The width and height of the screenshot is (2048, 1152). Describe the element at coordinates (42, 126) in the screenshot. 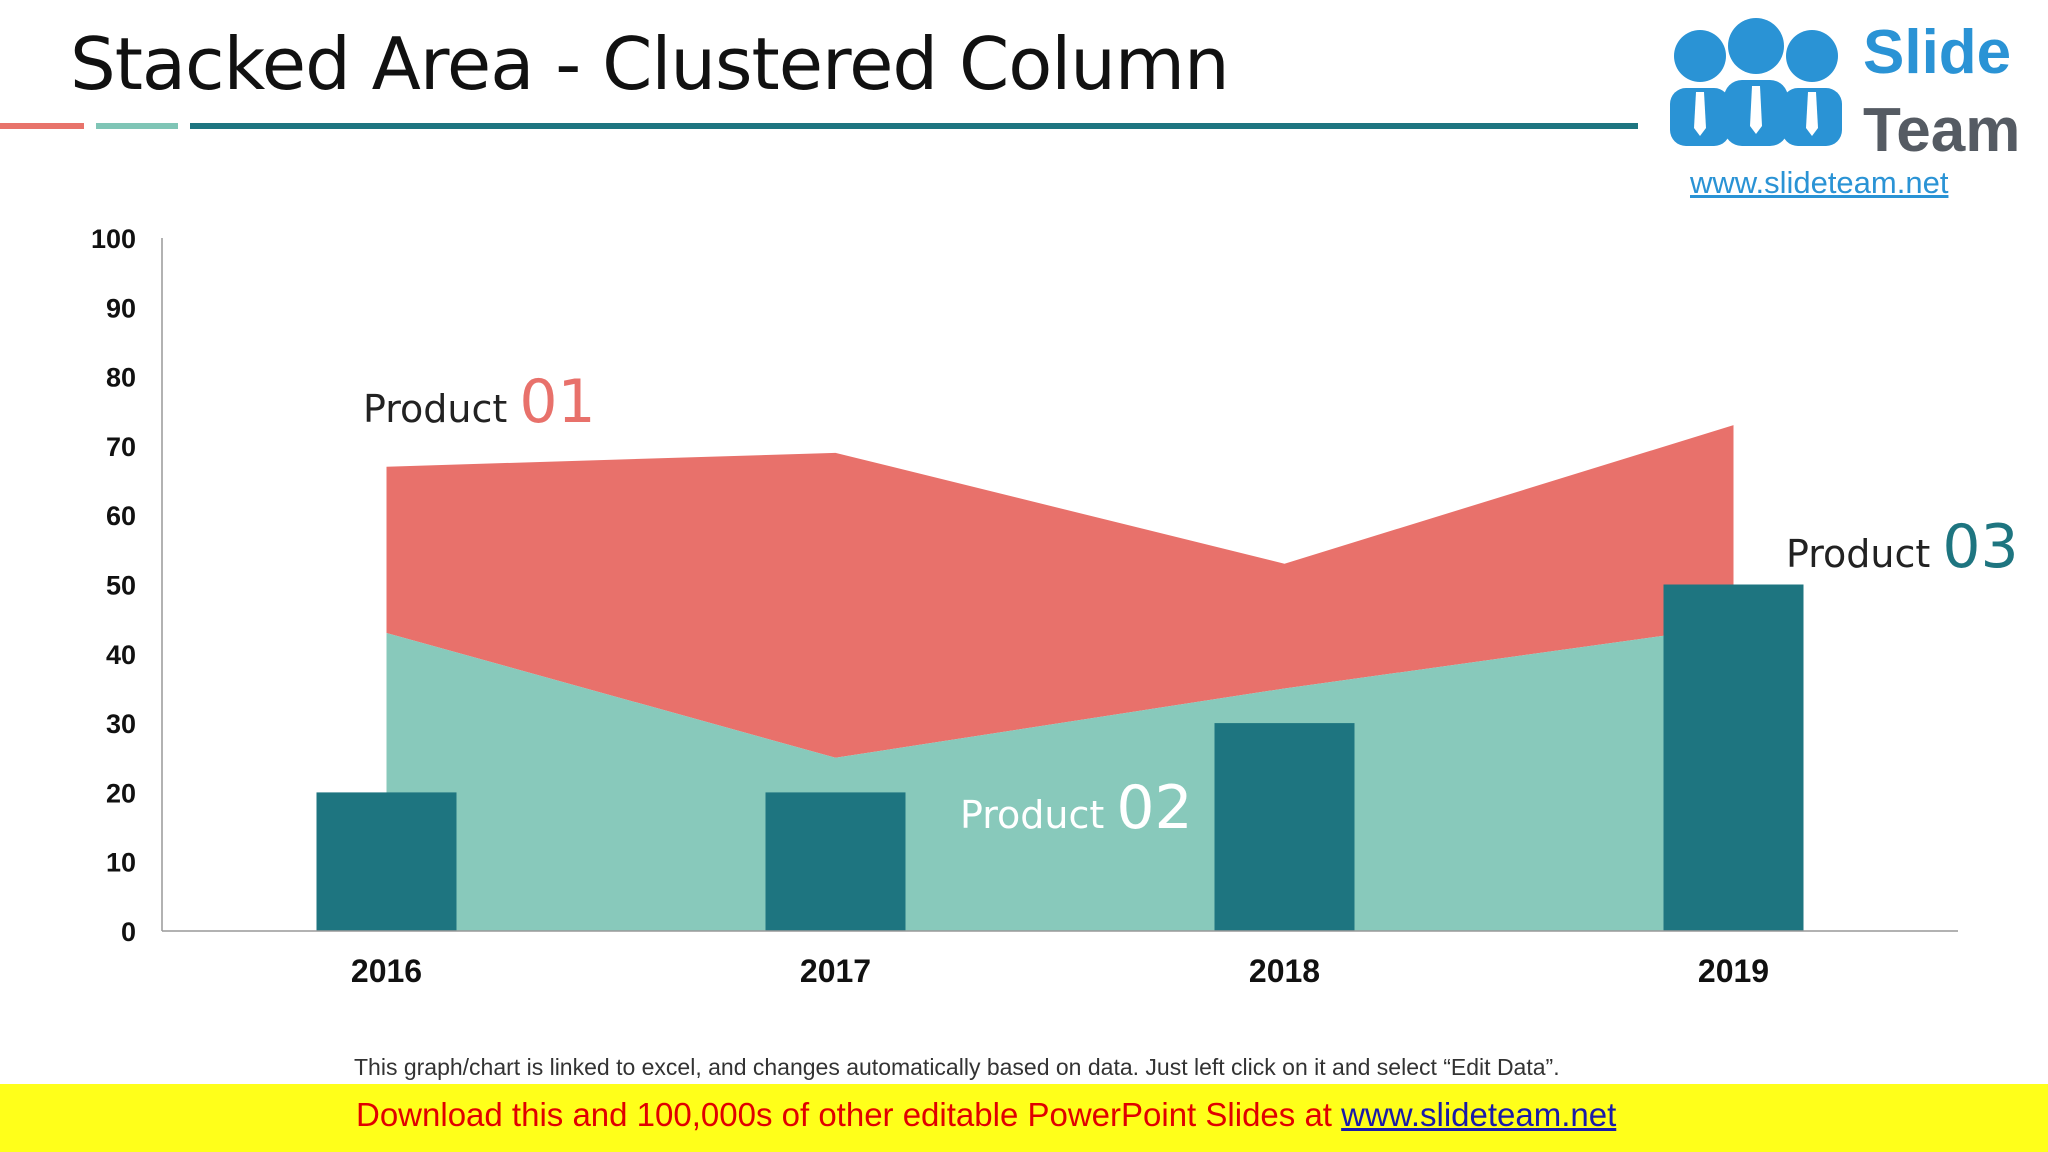

I see `title-rule-red` at that location.